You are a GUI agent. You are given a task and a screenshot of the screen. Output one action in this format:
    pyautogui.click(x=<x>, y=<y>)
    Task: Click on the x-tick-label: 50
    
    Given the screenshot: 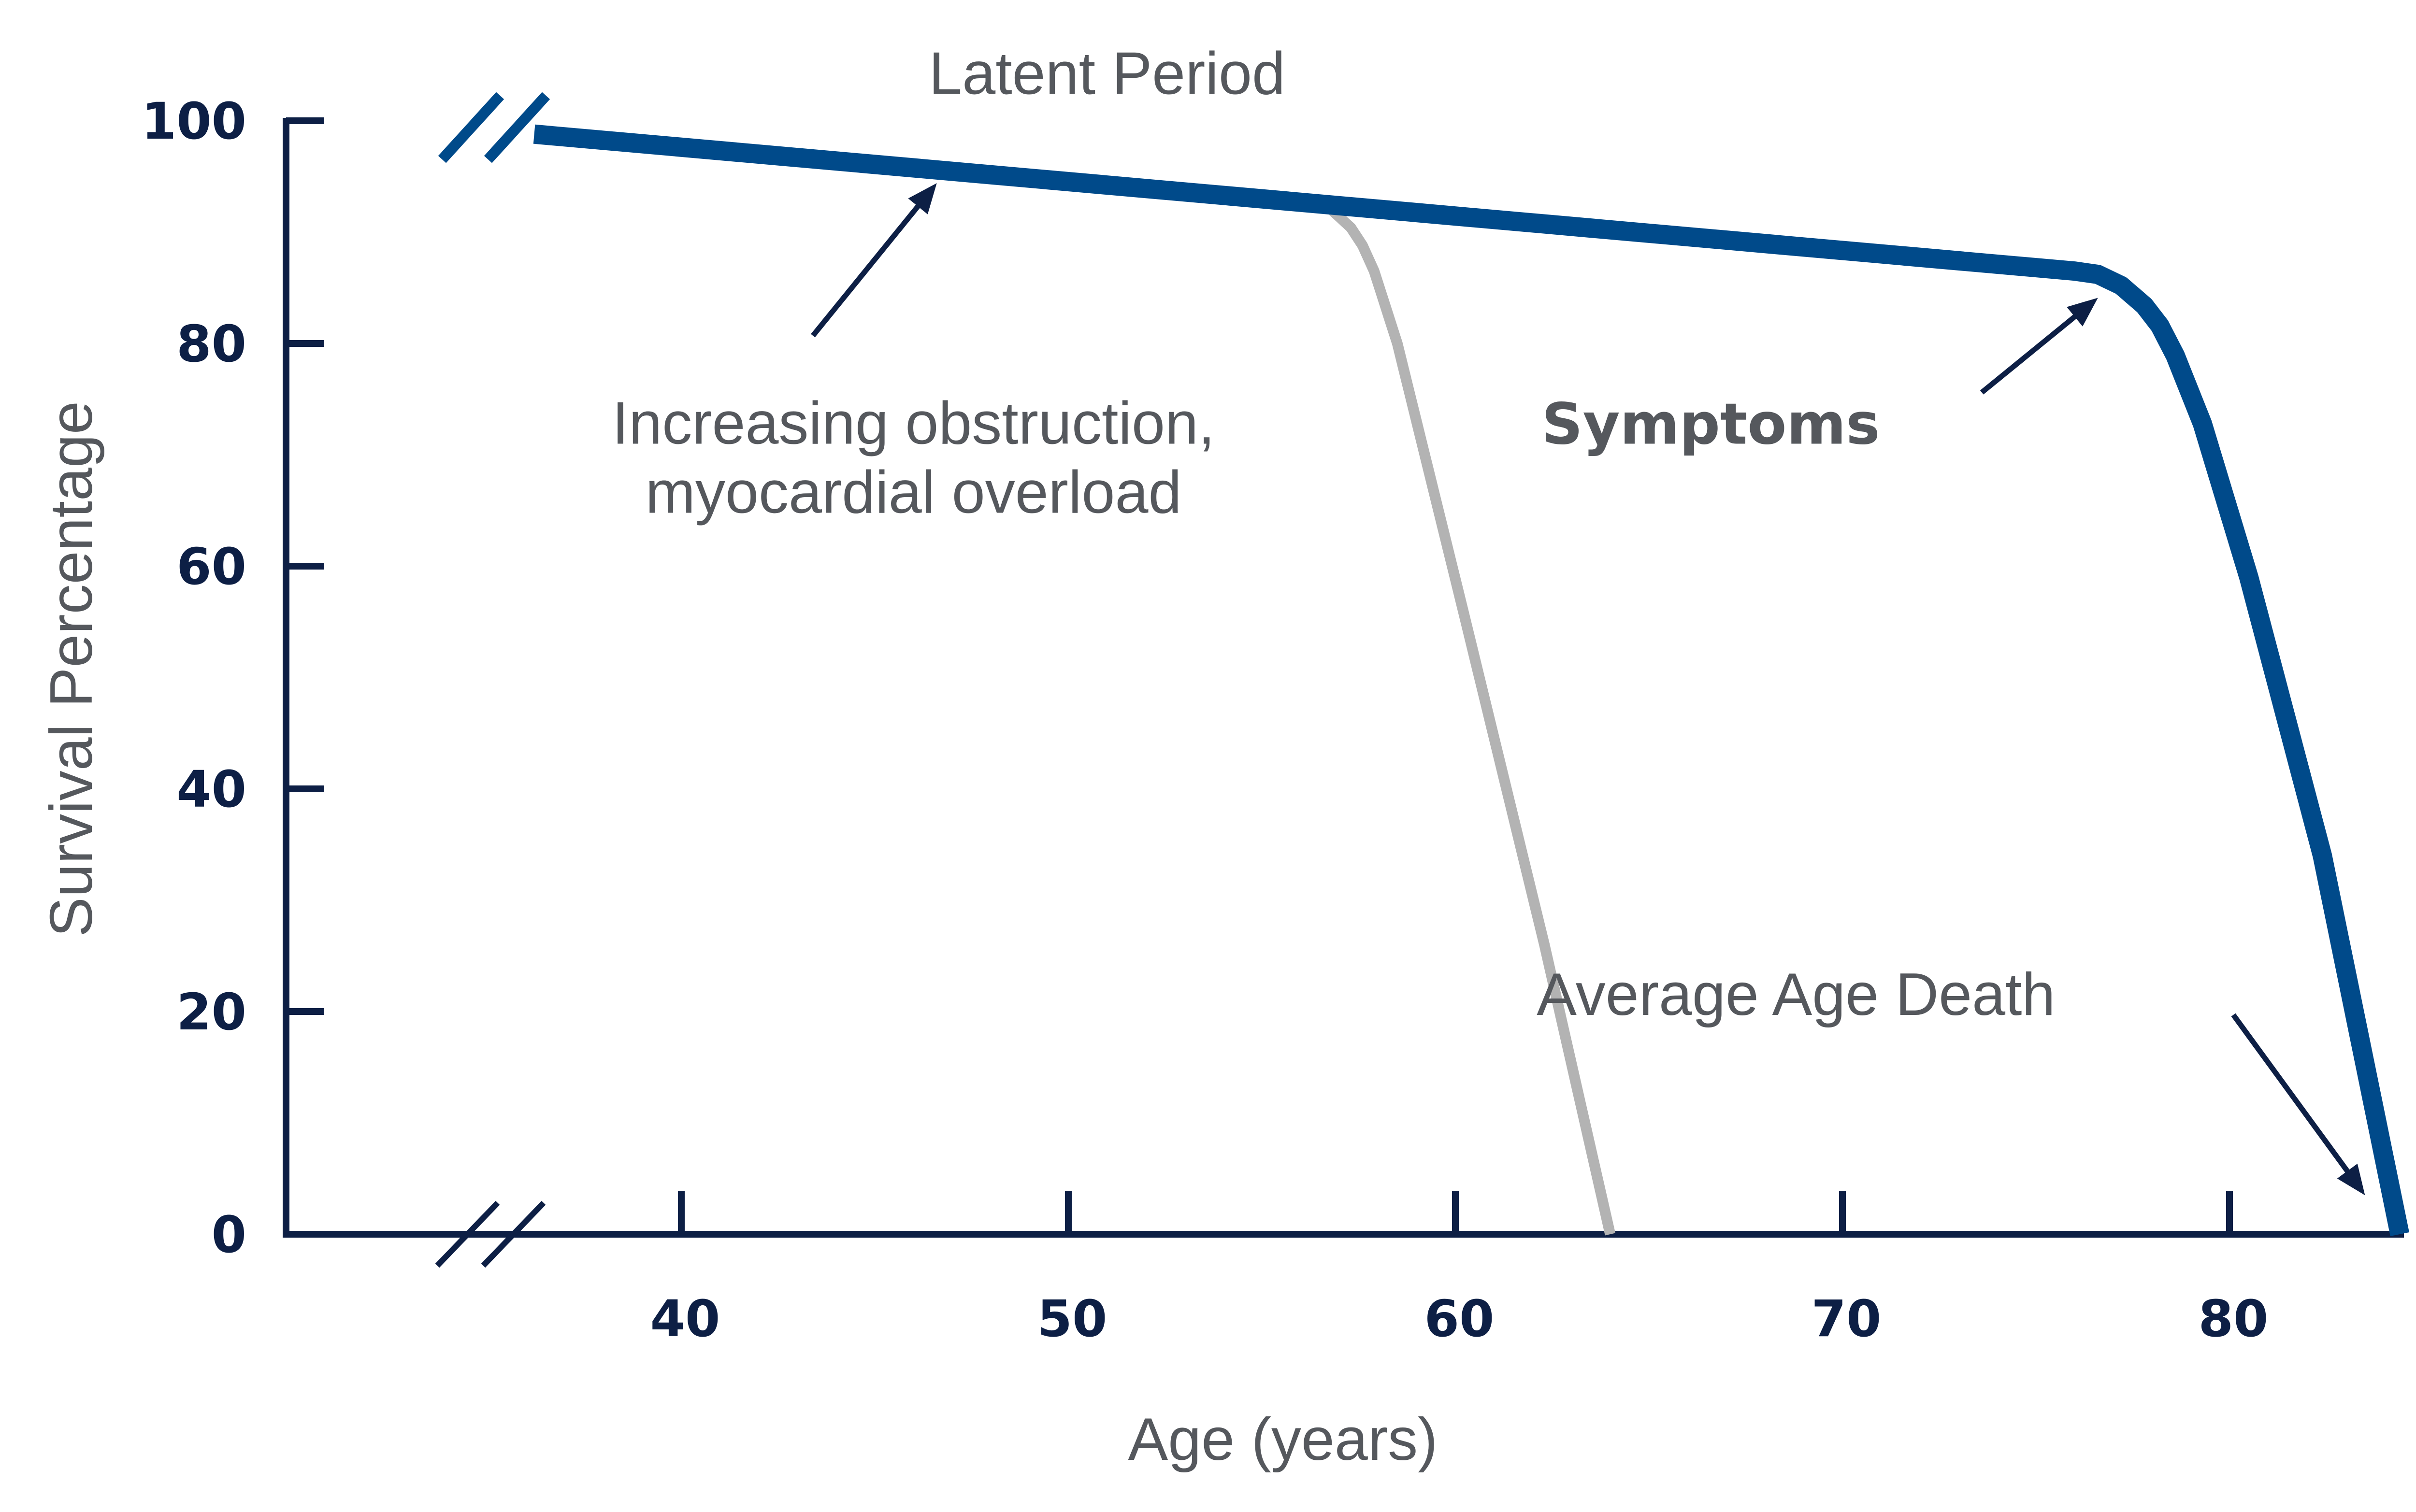 What is the action you would take?
    pyautogui.click(x=1072, y=1318)
    